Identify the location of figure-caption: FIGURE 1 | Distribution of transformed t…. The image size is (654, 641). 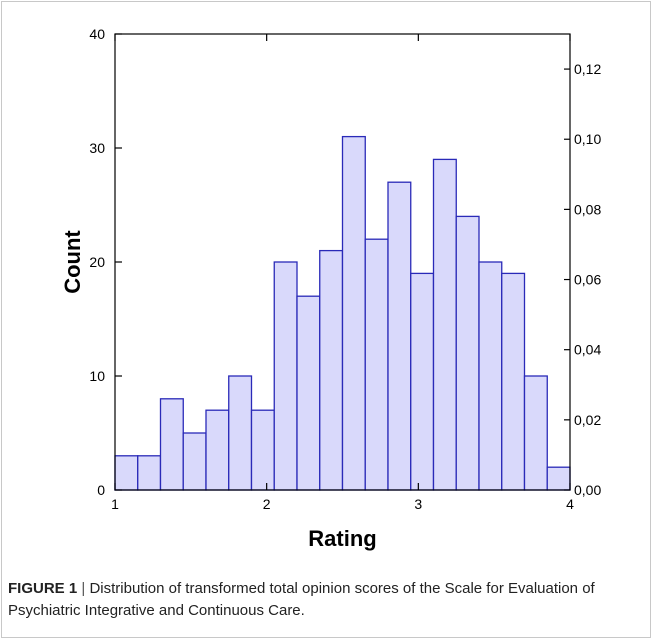
(326, 600).